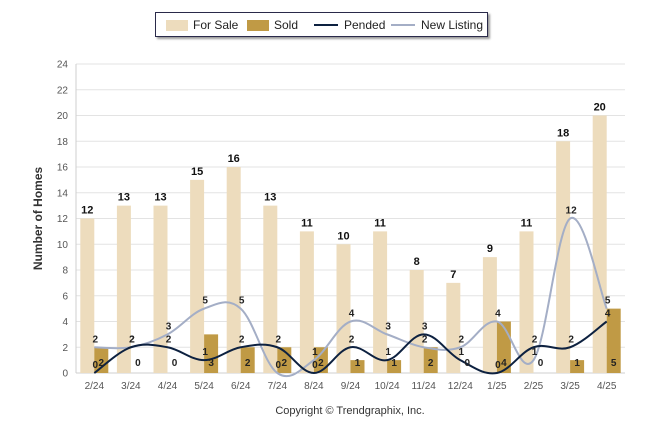 This screenshot has width=646, height=434. Describe the element at coordinates (168, 386) in the screenshot. I see `x-tick-label: 4/24` at that location.